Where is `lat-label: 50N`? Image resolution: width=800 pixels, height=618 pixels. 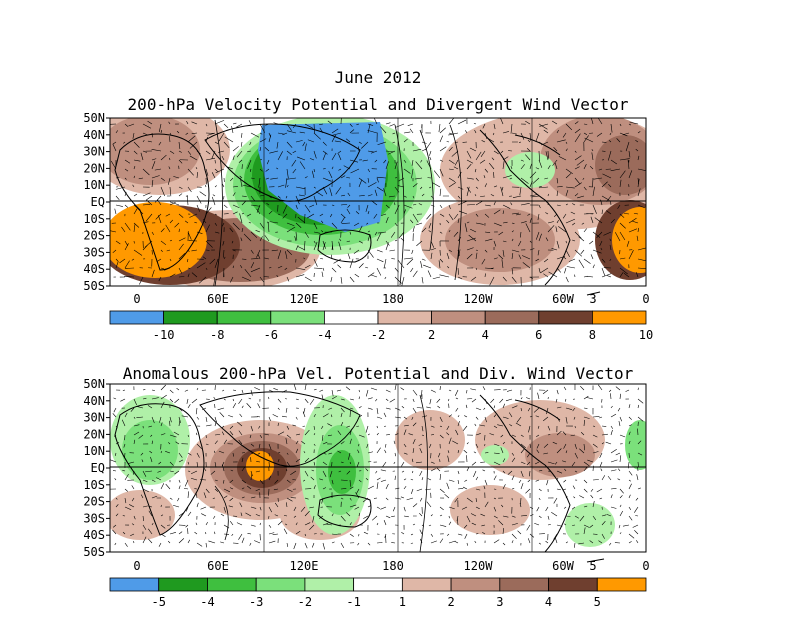 lat-label: 50N is located at coordinates (94, 384).